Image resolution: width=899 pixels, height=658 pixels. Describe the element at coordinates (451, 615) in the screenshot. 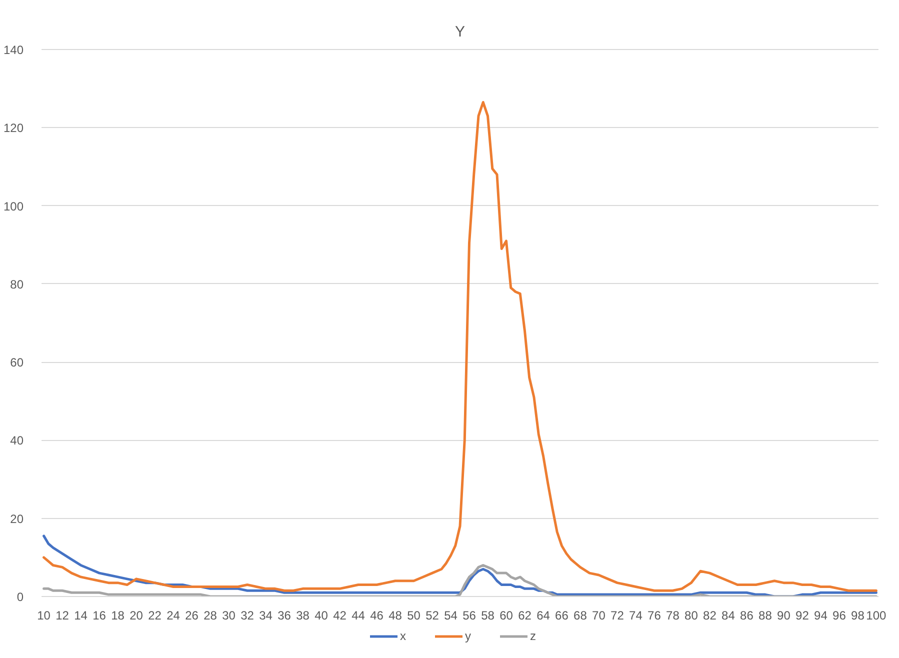

I see `x-tick-label: 54` at that location.